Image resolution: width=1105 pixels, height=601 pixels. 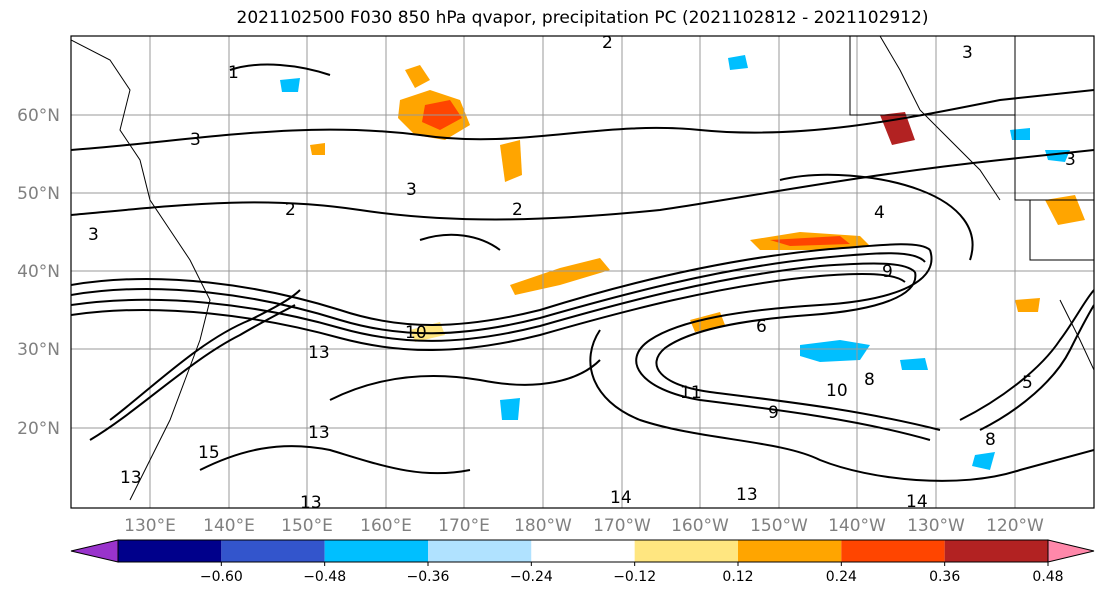 I want to click on colorbar-tick-label: 0.48, so click(x=1047, y=577).